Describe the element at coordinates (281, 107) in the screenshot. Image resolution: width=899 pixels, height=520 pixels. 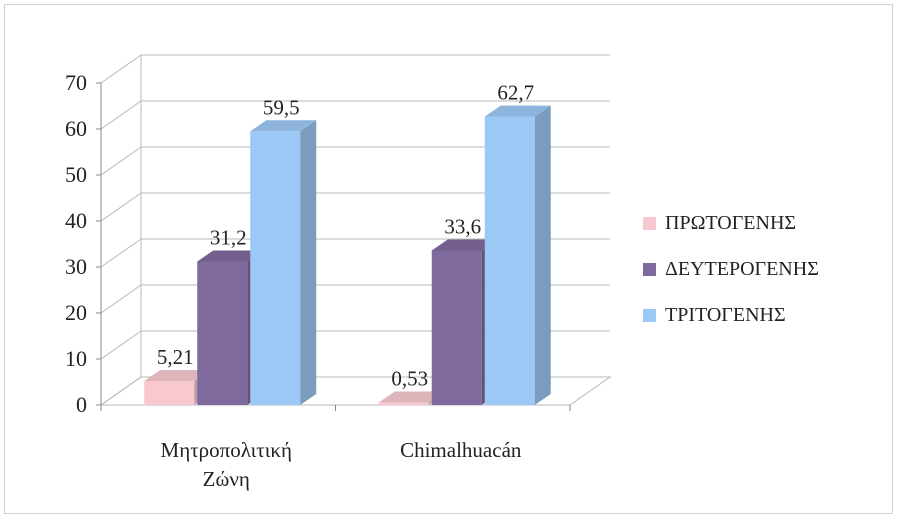
I see `data-label: 59,5` at that location.